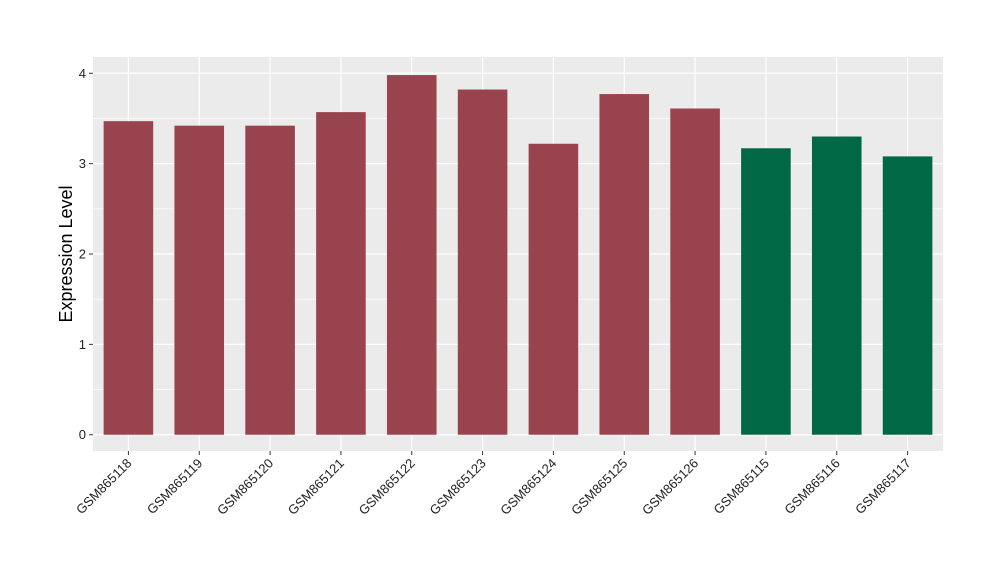  What do you see at coordinates (670, 487) in the screenshot?
I see `x-tick-label: GSM865126` at bounding box center [670, 487].